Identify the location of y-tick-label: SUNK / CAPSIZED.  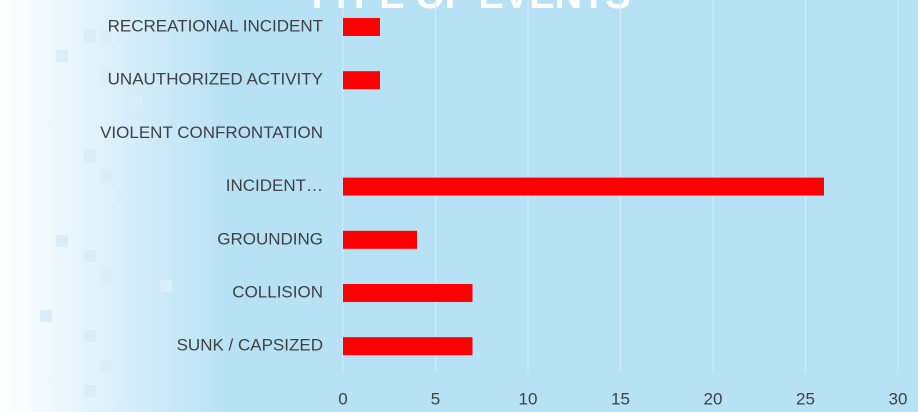
(250, 345).